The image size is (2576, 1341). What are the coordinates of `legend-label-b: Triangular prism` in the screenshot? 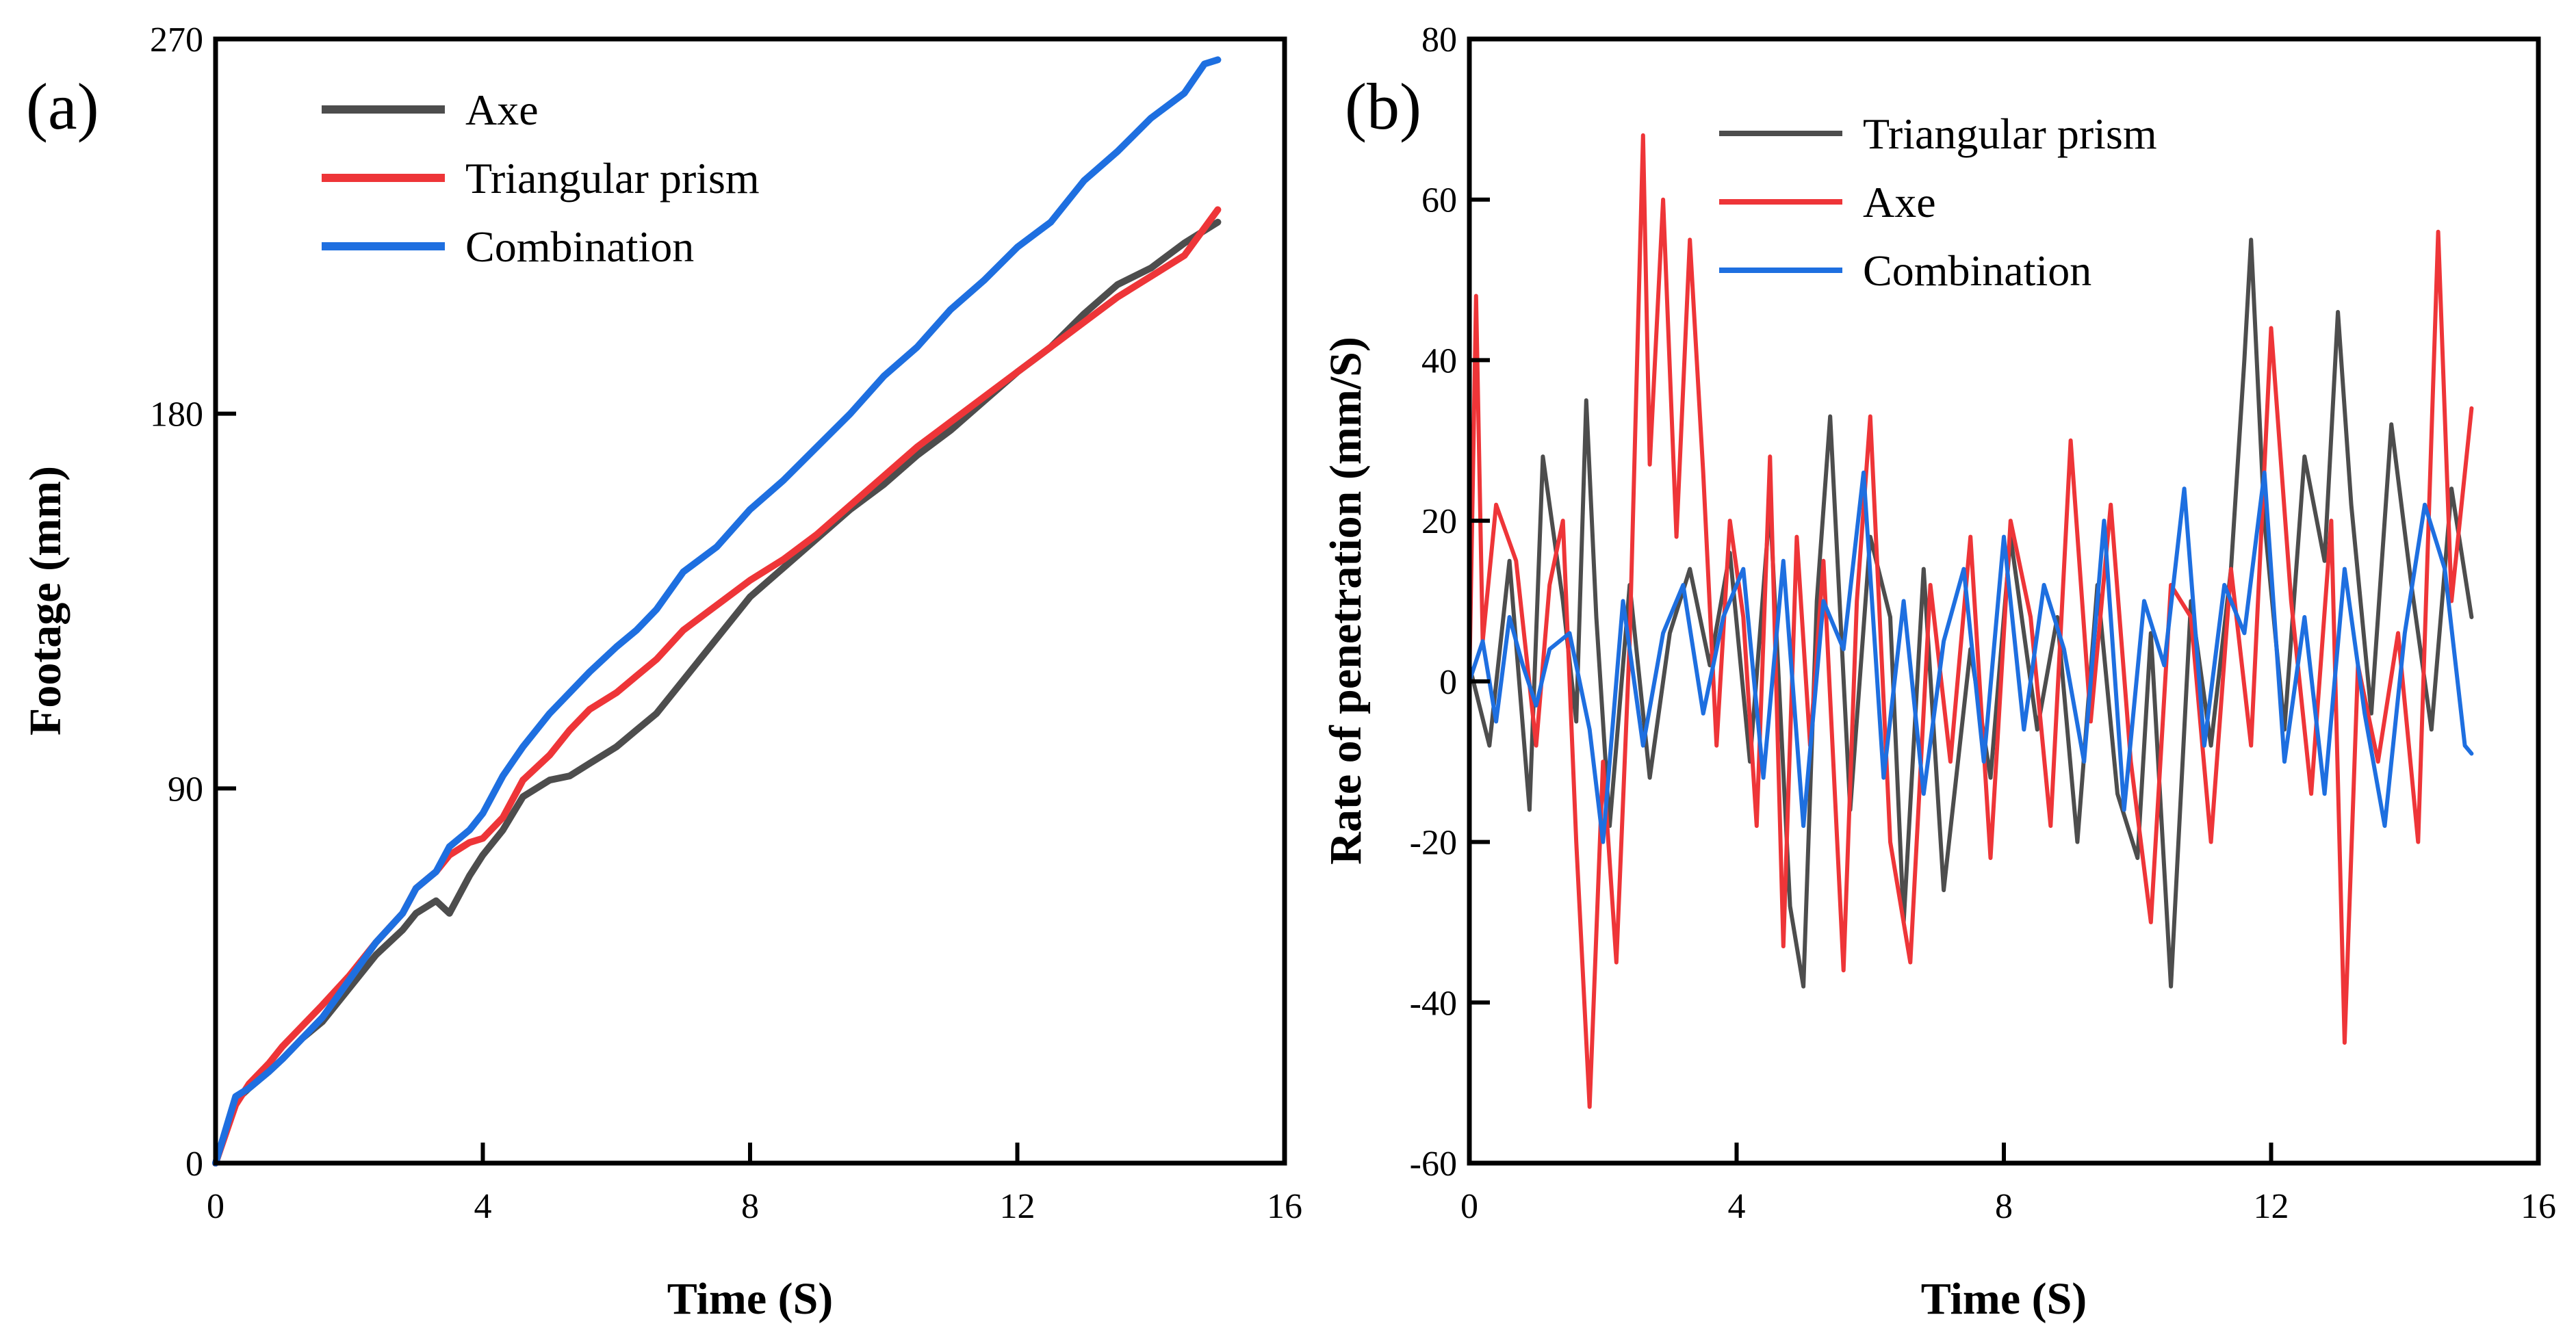 It's located at (2010, 133).